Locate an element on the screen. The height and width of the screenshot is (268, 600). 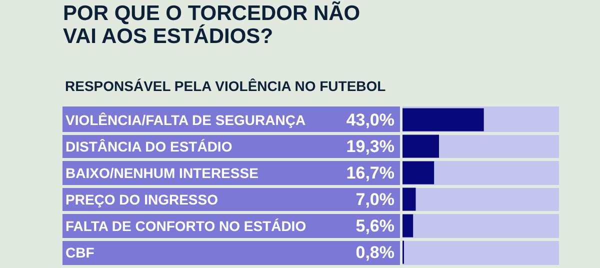
data-label: 19,3% is located at coordinates (370, 146).